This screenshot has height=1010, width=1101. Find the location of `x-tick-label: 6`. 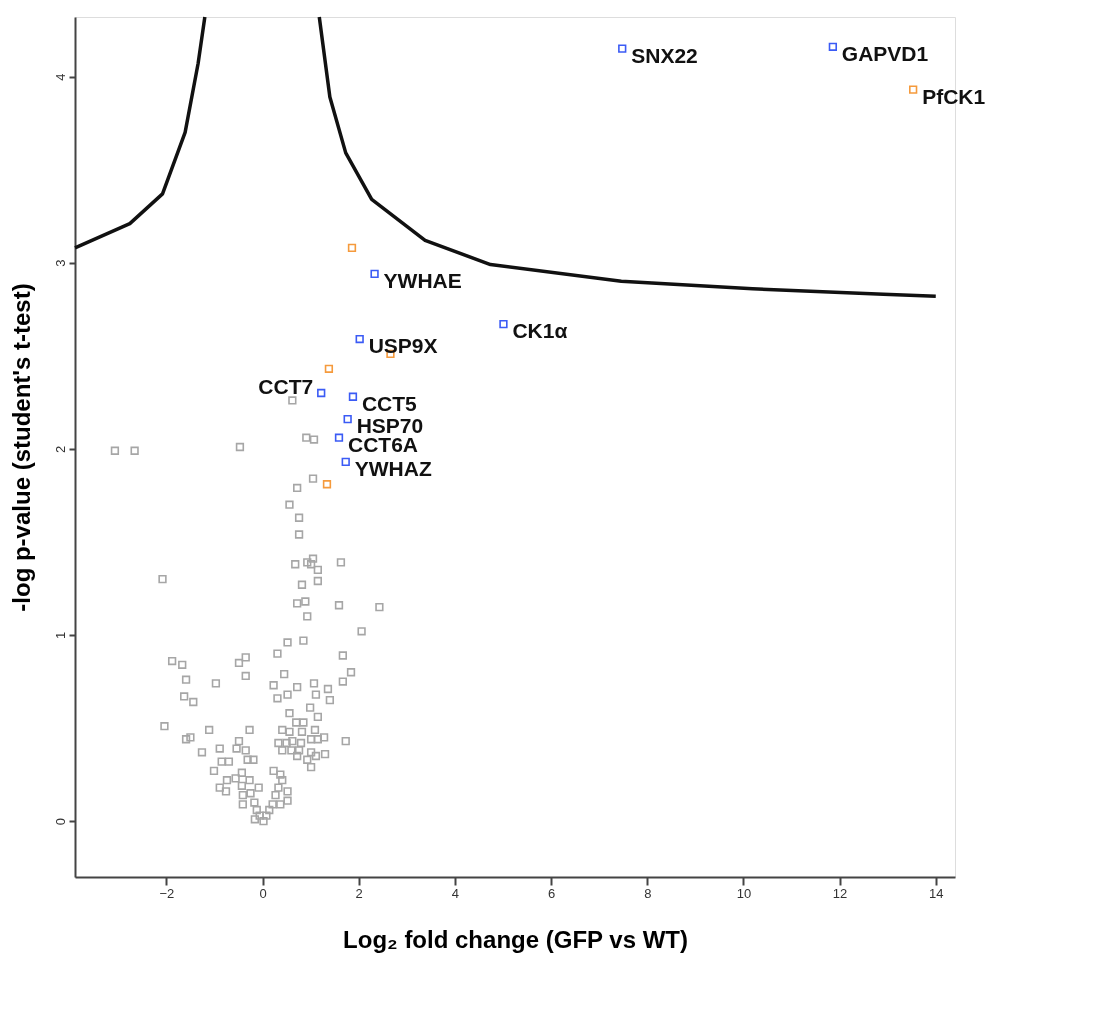

x-tick-label: 6 is located at coordinates (551, 893).